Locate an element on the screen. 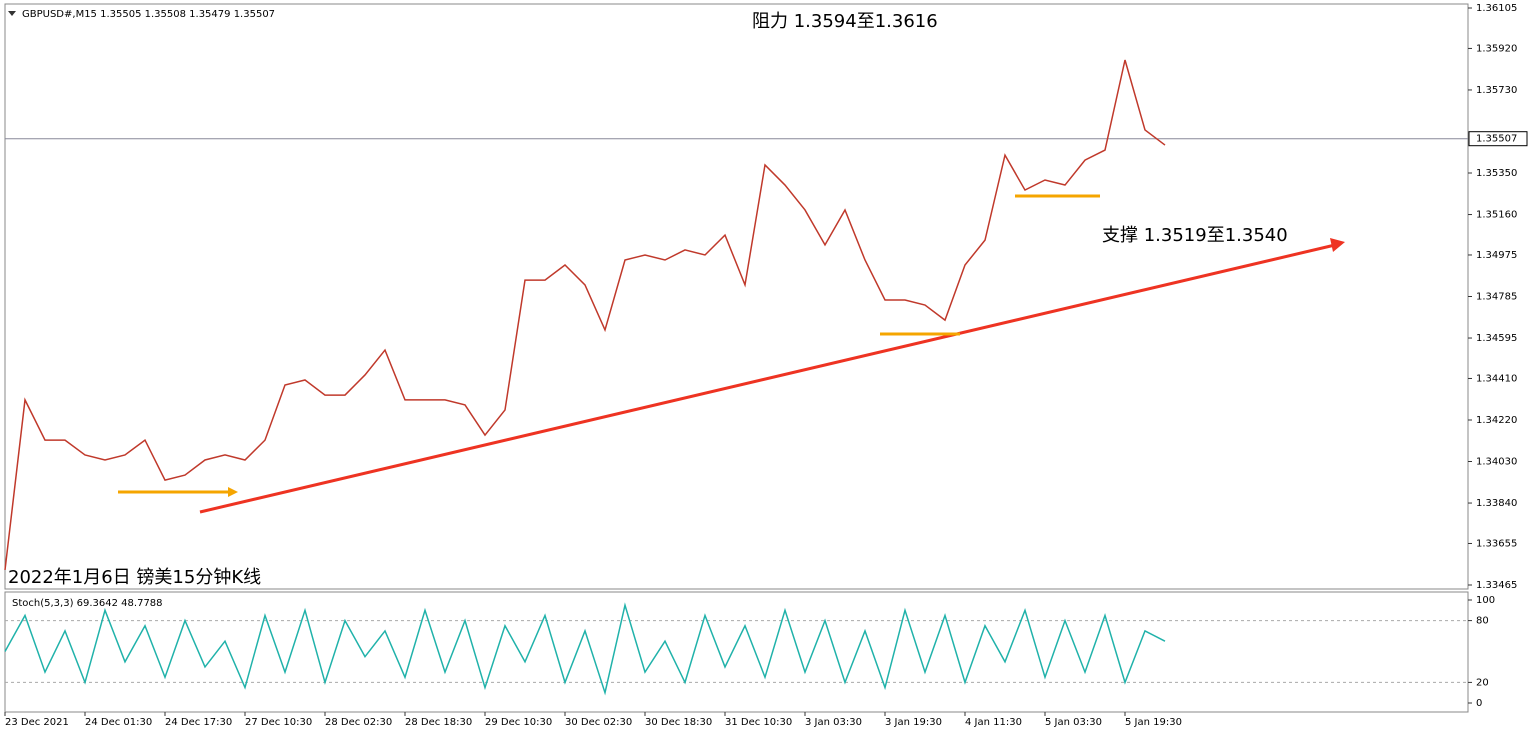 The height and width of the screenshot is (740, 1530). resistance-note: 阻力 1.3594至1.3616 is located at coordinates (845, 21).